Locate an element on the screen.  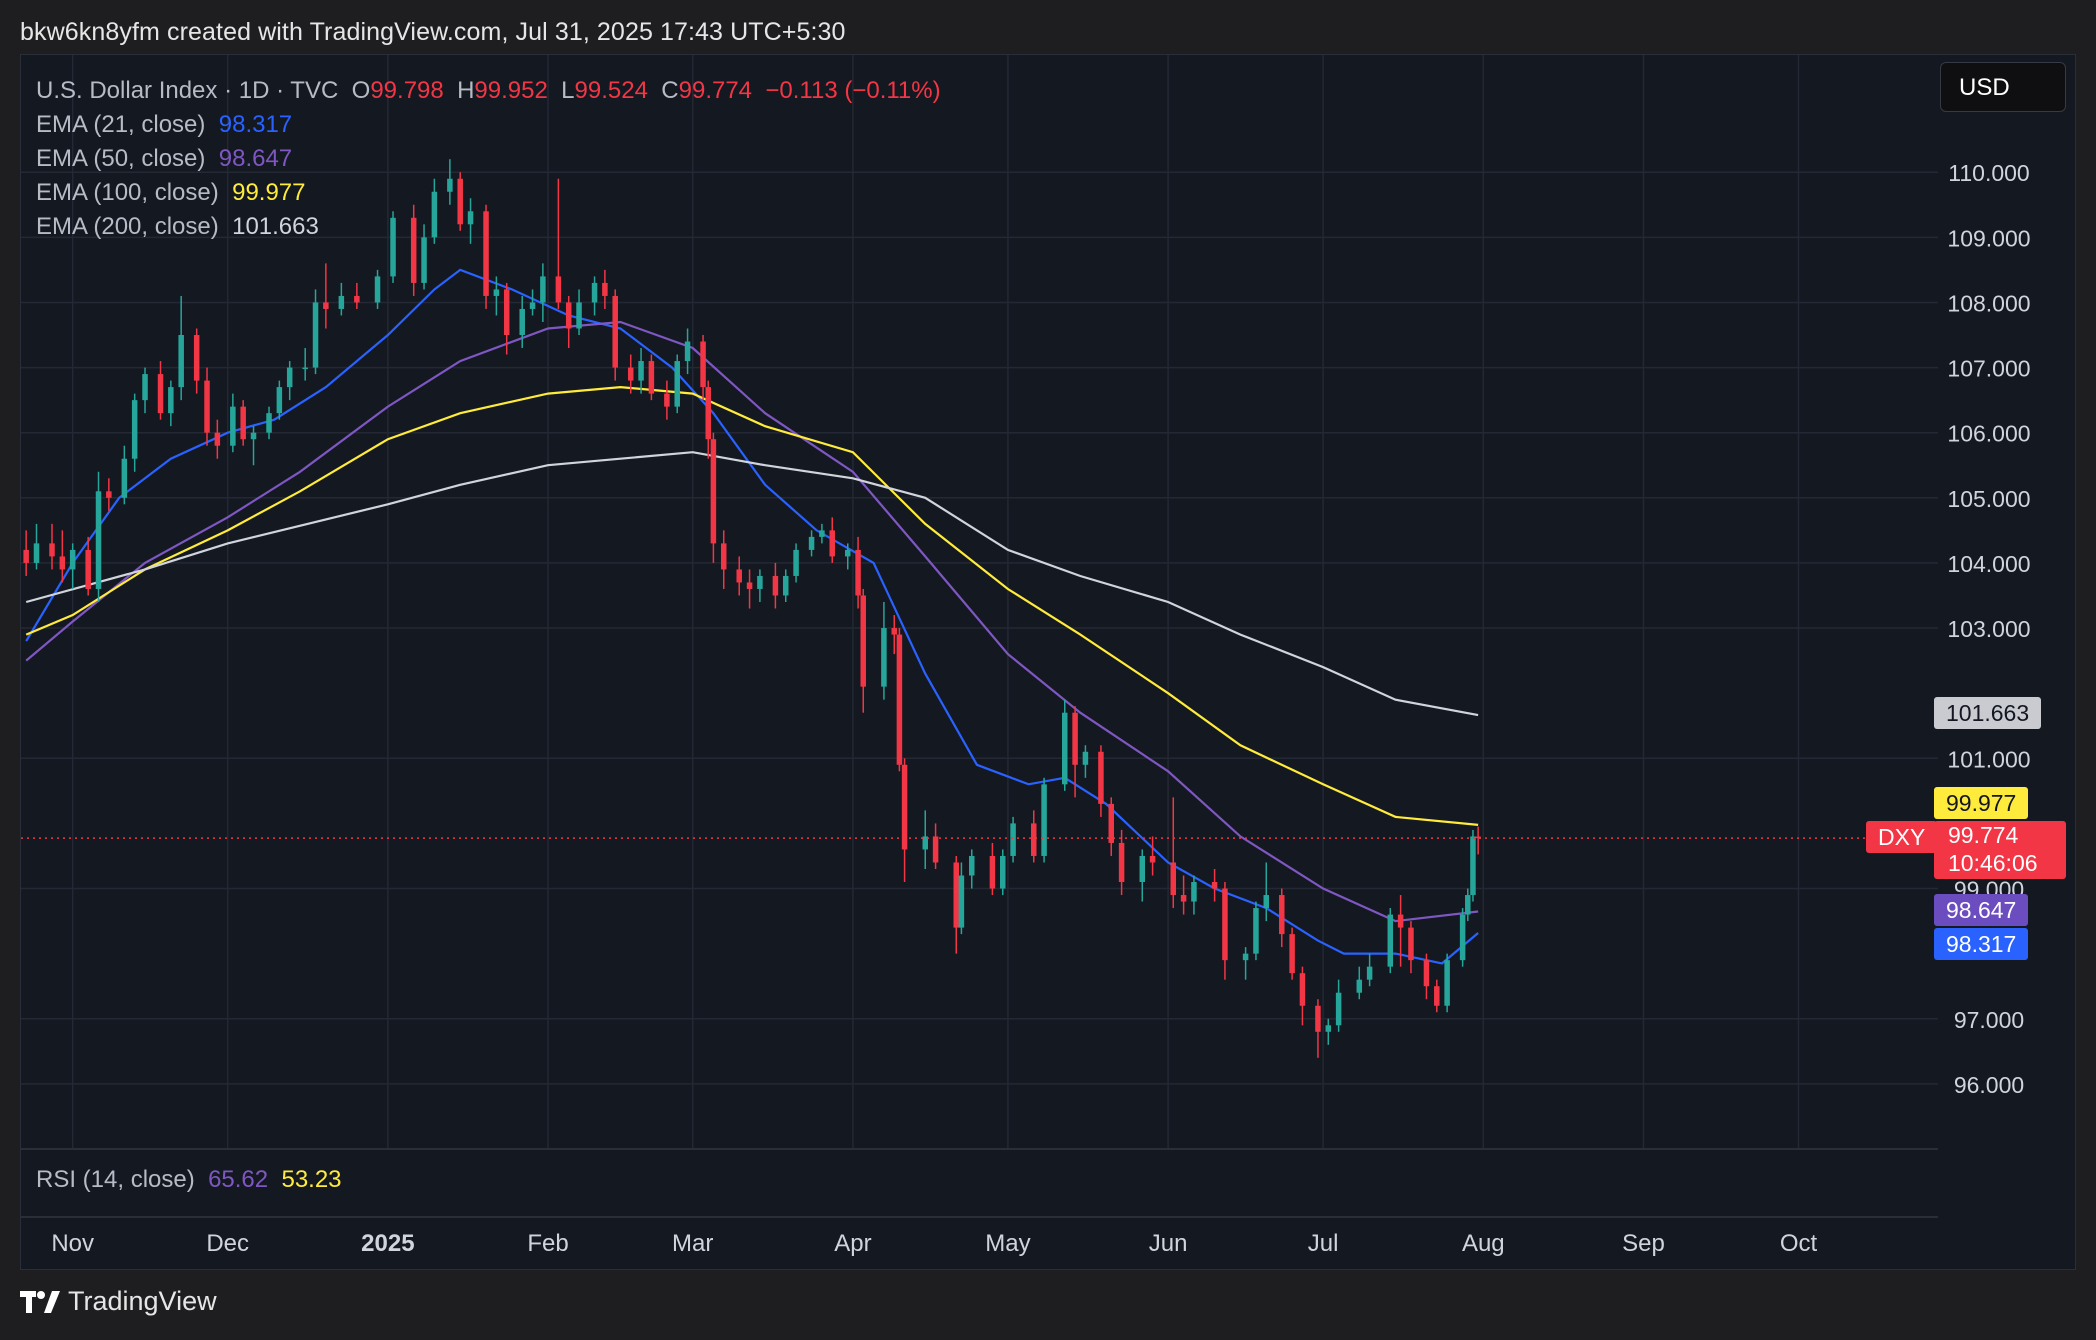
rsi-legend: RSI (14, close) 65.62 53.23 is located at coordinates (189, 1180).